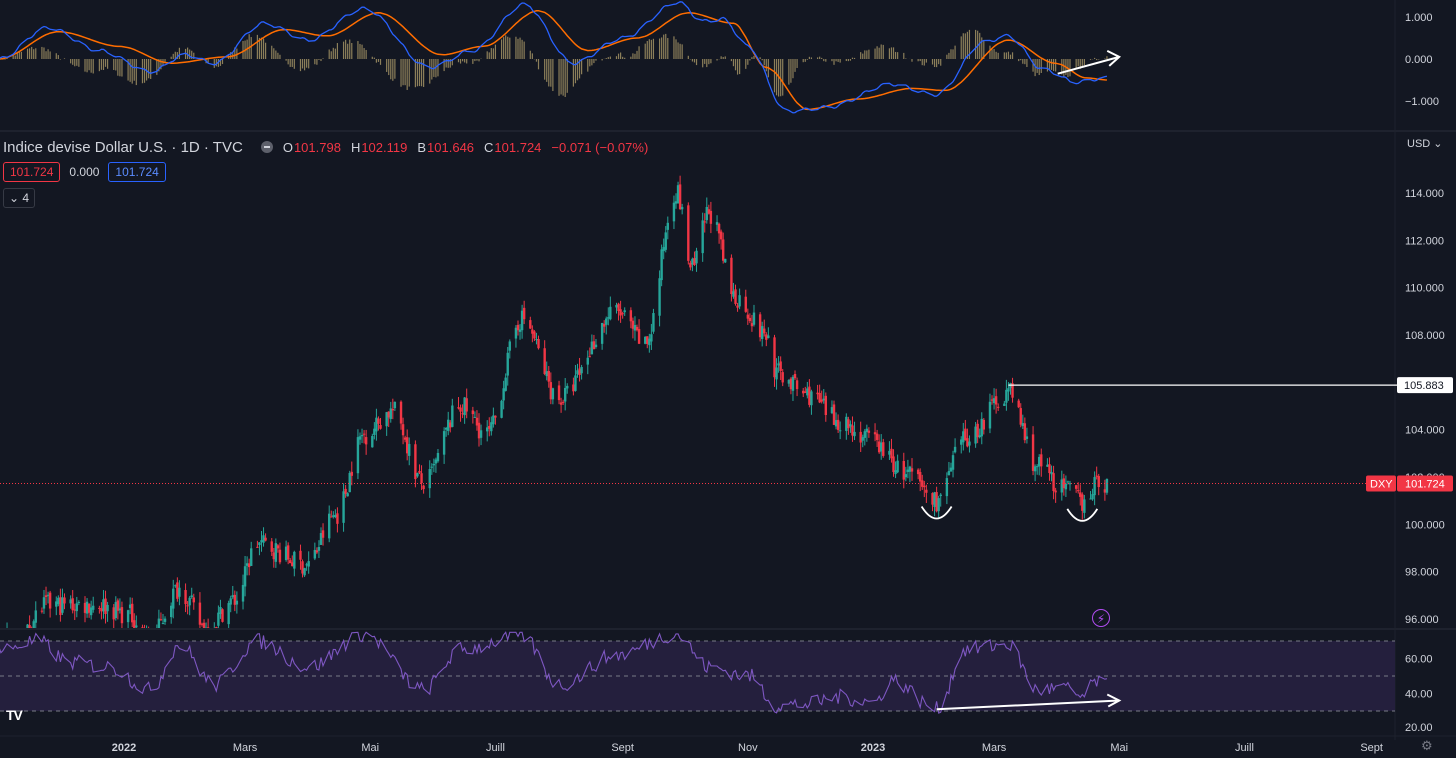 The image size is (1456, 758). What do you see at coordinates (936, 513) in the screenshot?
I see `curve-annotation` at bounding box center [936, 513].